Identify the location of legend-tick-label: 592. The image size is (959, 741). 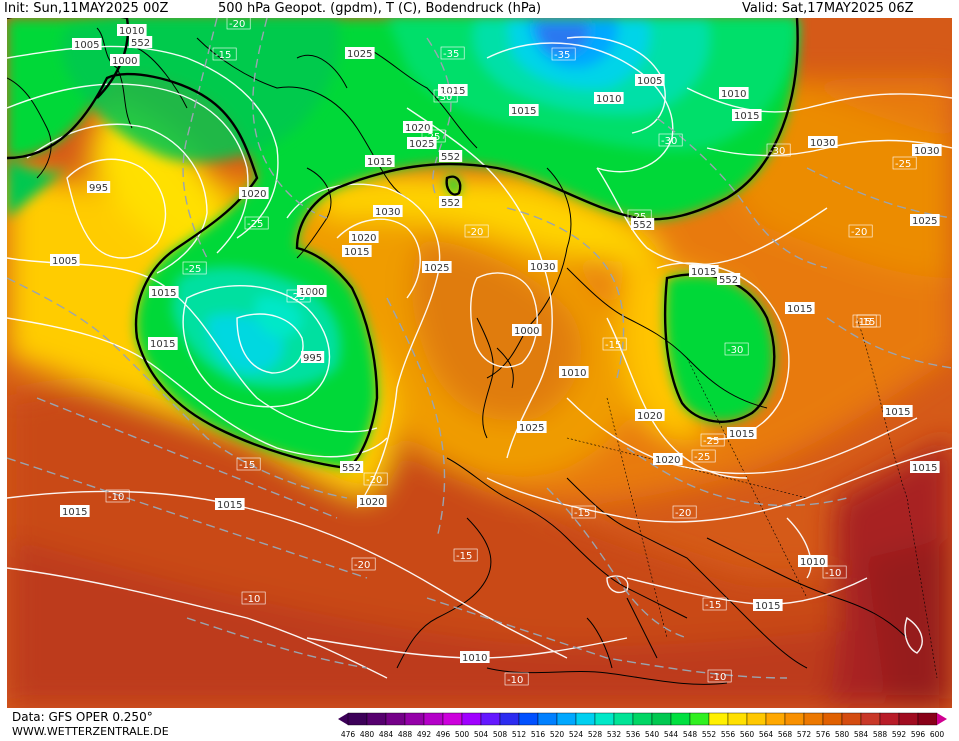
(899, 734).